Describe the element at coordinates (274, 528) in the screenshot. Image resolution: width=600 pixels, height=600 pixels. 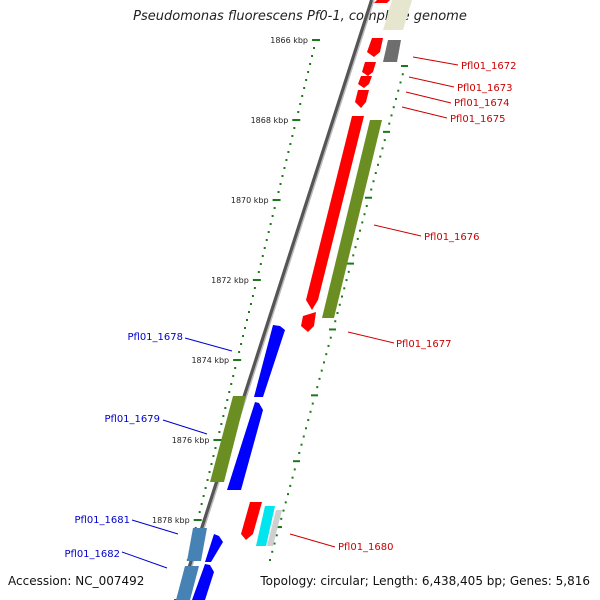
I see `gene-light` at that location.